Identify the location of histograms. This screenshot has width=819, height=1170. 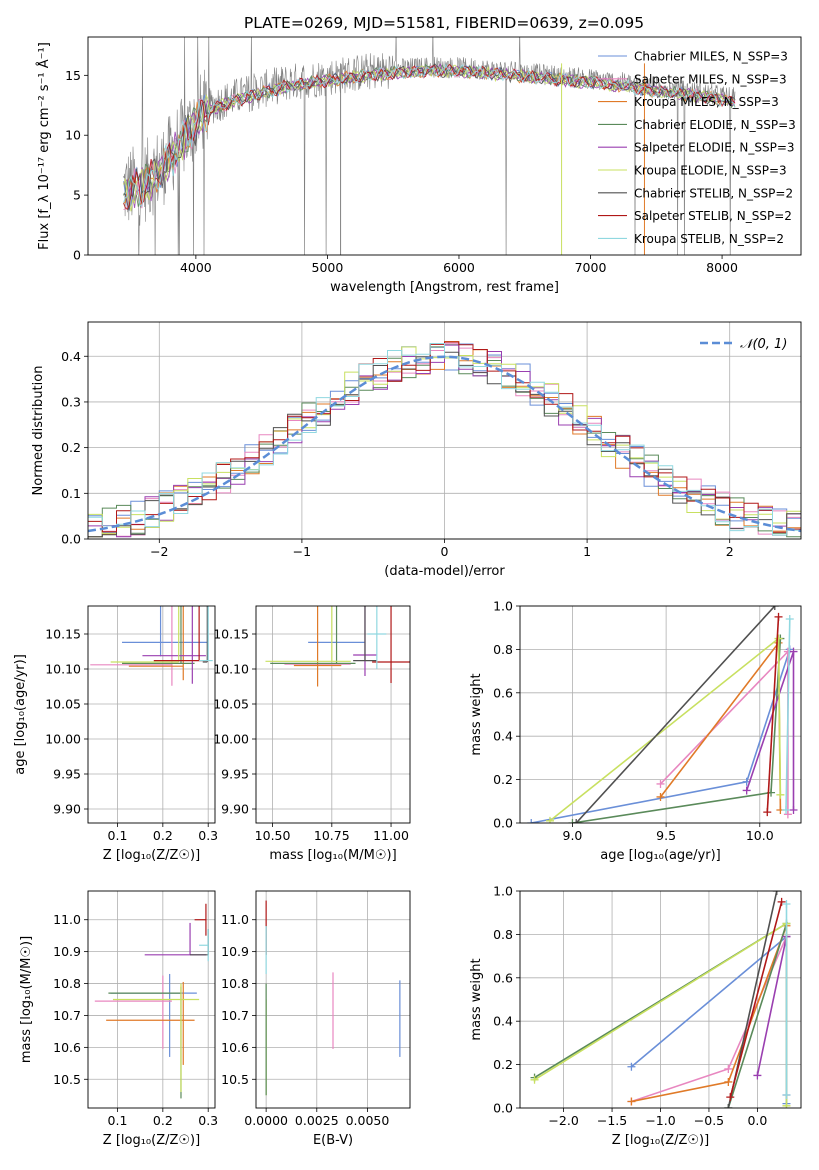
(444, 439).